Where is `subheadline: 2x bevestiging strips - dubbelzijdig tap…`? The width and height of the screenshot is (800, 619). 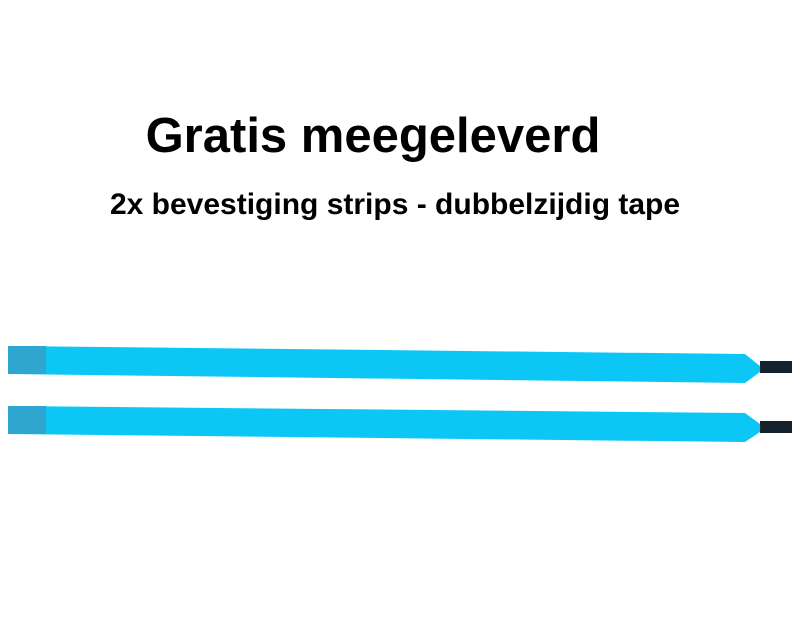 subheadline: 2x bevestiging strips - dubbelzijdig tap… is located at coordinates (395, 204).